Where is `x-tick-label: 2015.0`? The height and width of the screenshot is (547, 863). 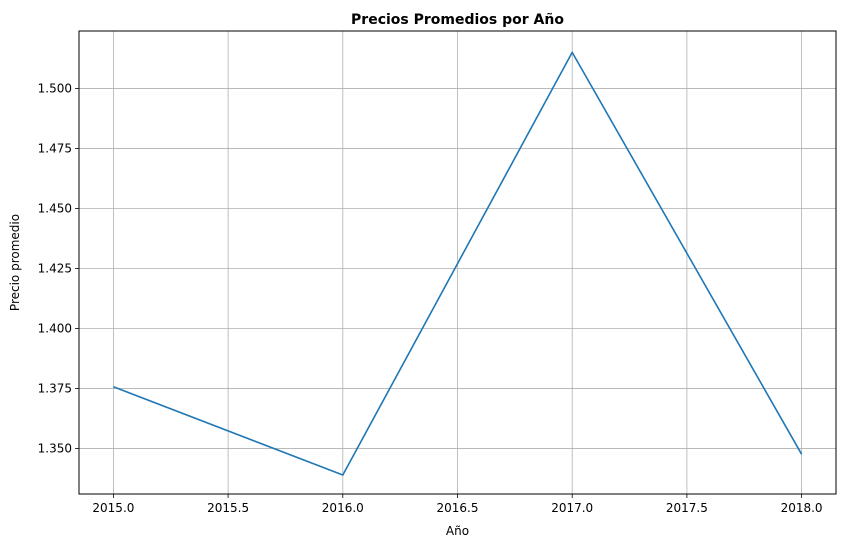
x-tick-label: 2015.0 is located at coordinates (113, 508).